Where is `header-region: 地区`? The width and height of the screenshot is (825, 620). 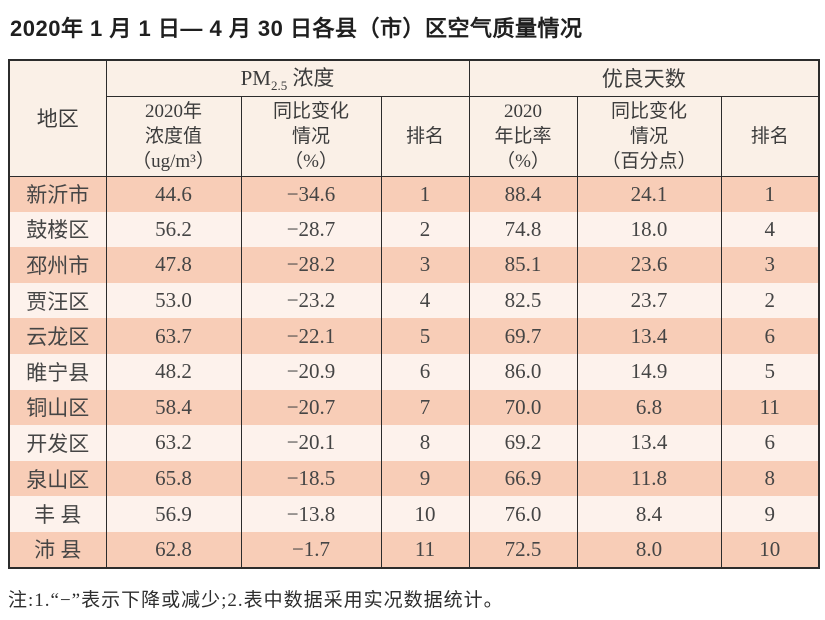 header-region: 地区 is located at coordinates (57, 118).